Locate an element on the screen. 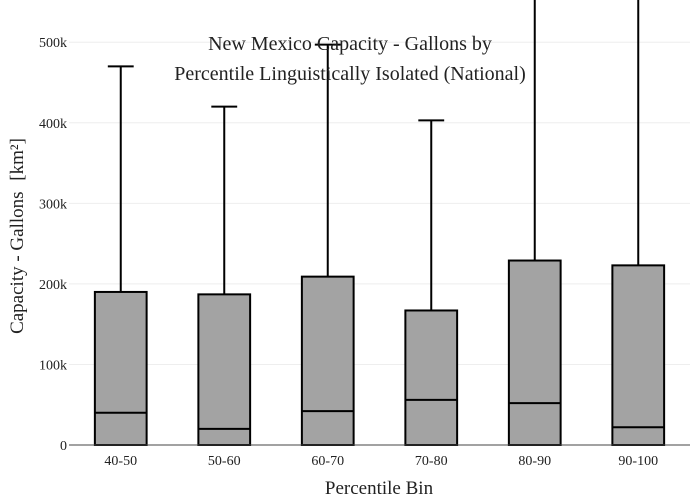 This screenshot has width=700, height=500. y-tick-label: 0 is located at coordinates (63, 446).